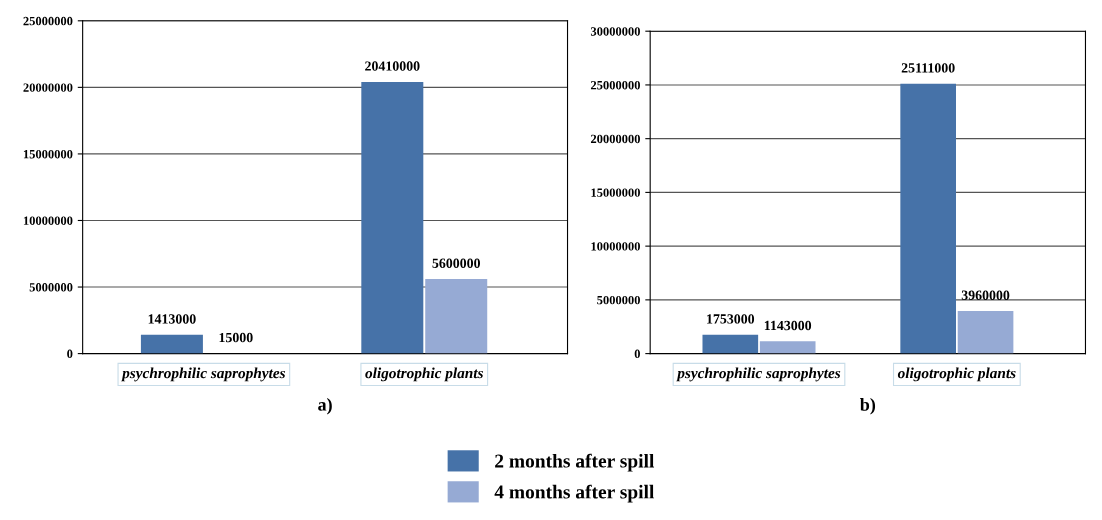 This screenshot has height=520, width=1102. What do you see at coordinates (928, 68) in the screenshot?
I see `data-label: 25111000` at bounding box center [928, 68].